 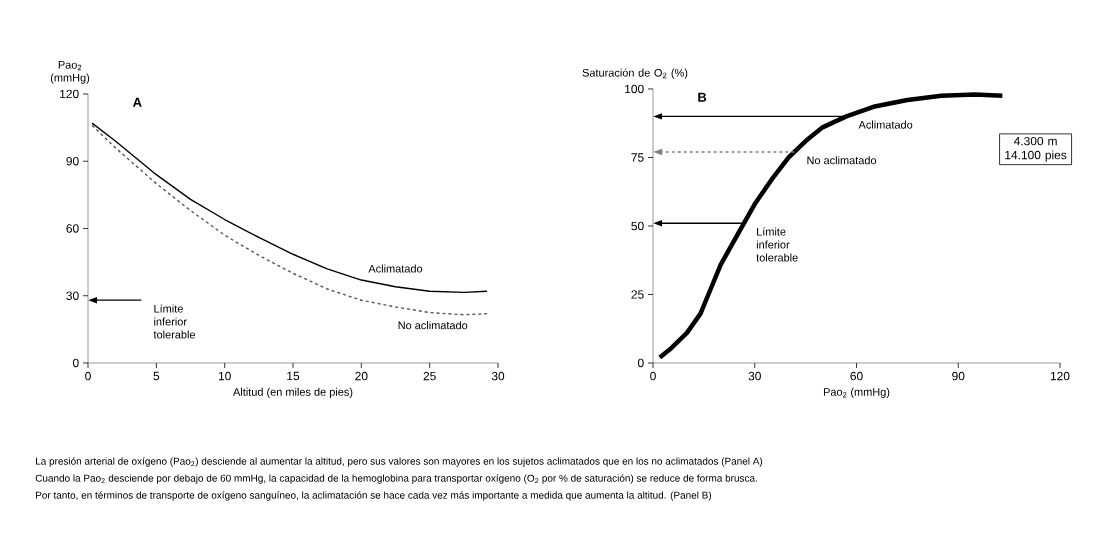 I want to click on y-tick-label: 30, so click(x=72, y=295).